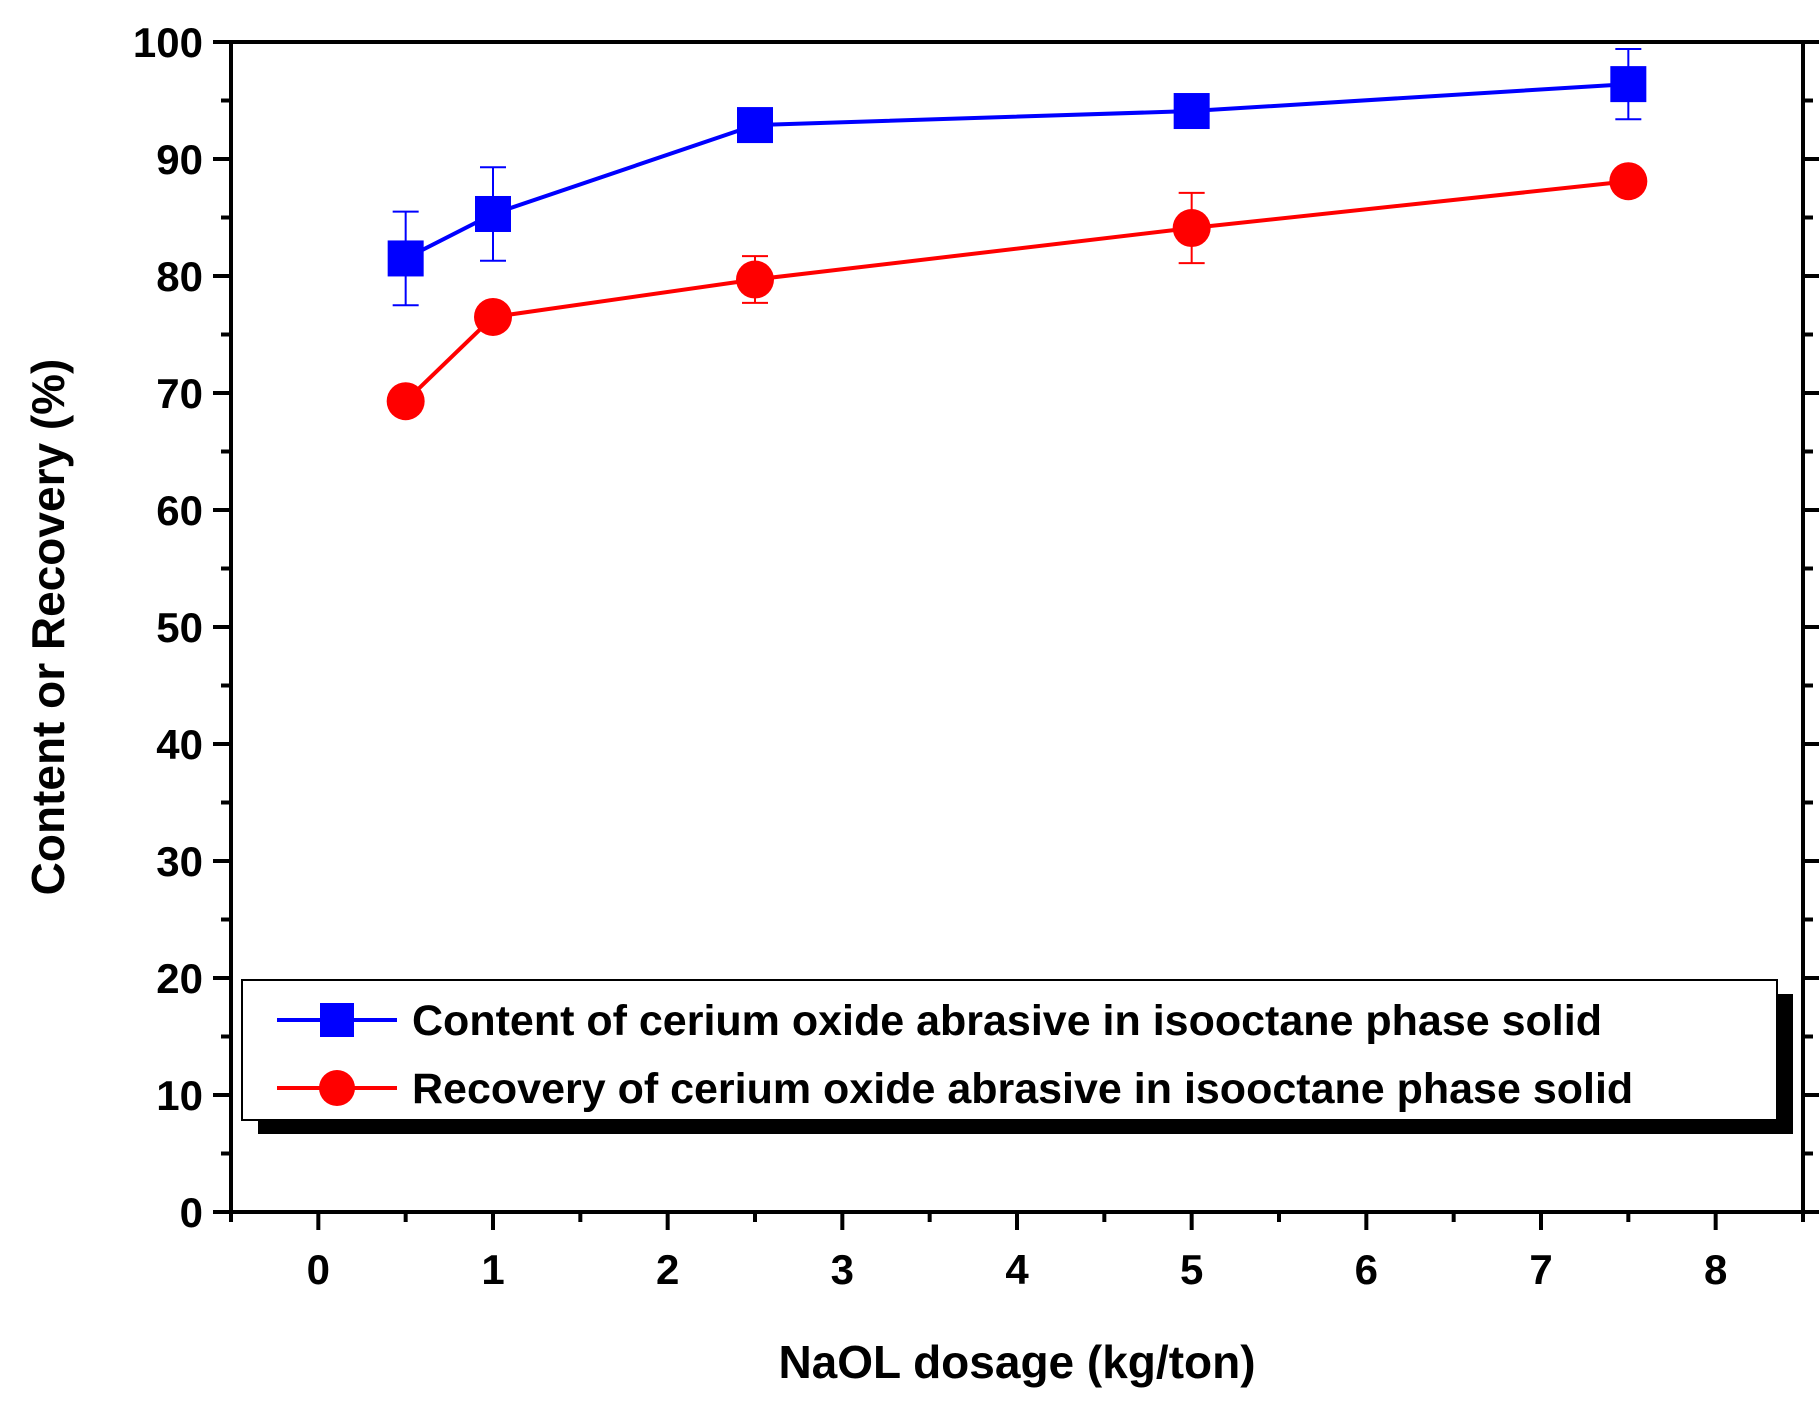 This screenshot has height=1408, width=1819. I want to click on x-tick-label: 0, so click(318, 1269).